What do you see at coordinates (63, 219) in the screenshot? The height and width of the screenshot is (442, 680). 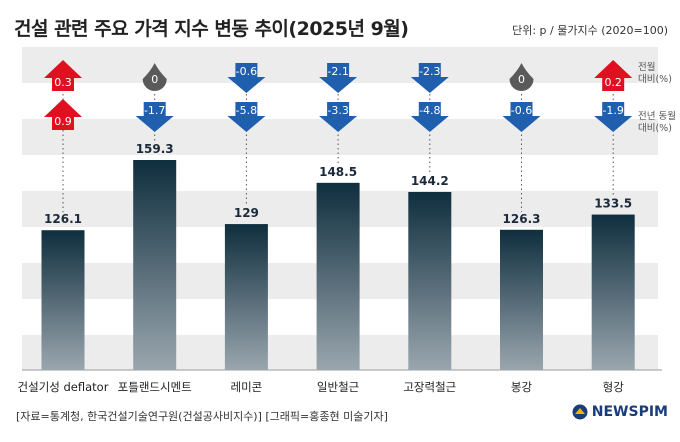 I see `value-label: 126.1` at bounding box center [63, 219].